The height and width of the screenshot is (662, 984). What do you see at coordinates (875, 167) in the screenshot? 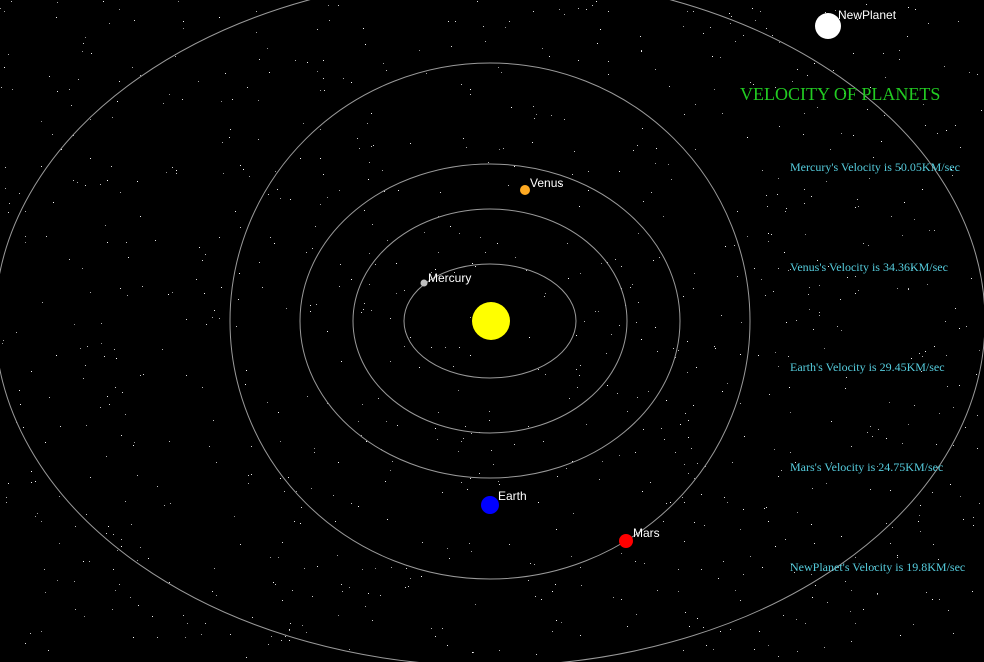
I see `velocity-mercury: Mercury's Velocity is 50.05KM/sec` at bounding box center [875, 167].